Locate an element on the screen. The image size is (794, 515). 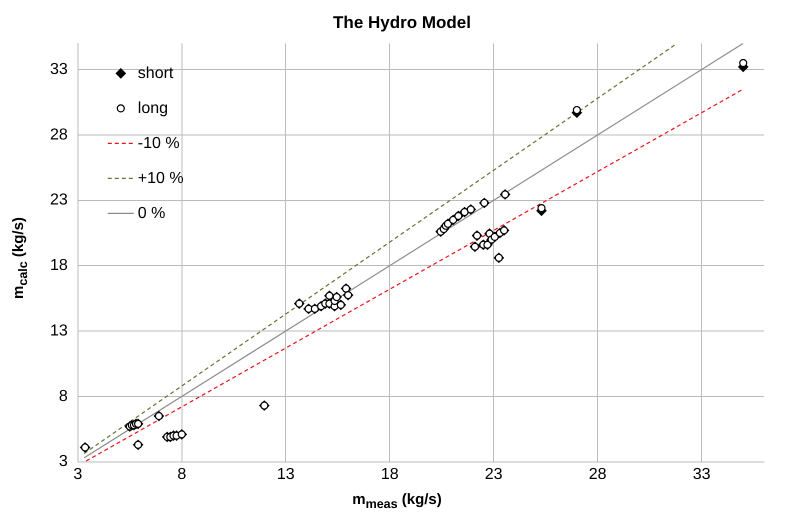
y-tick-label: 8 is located at coordinates (63, 396).